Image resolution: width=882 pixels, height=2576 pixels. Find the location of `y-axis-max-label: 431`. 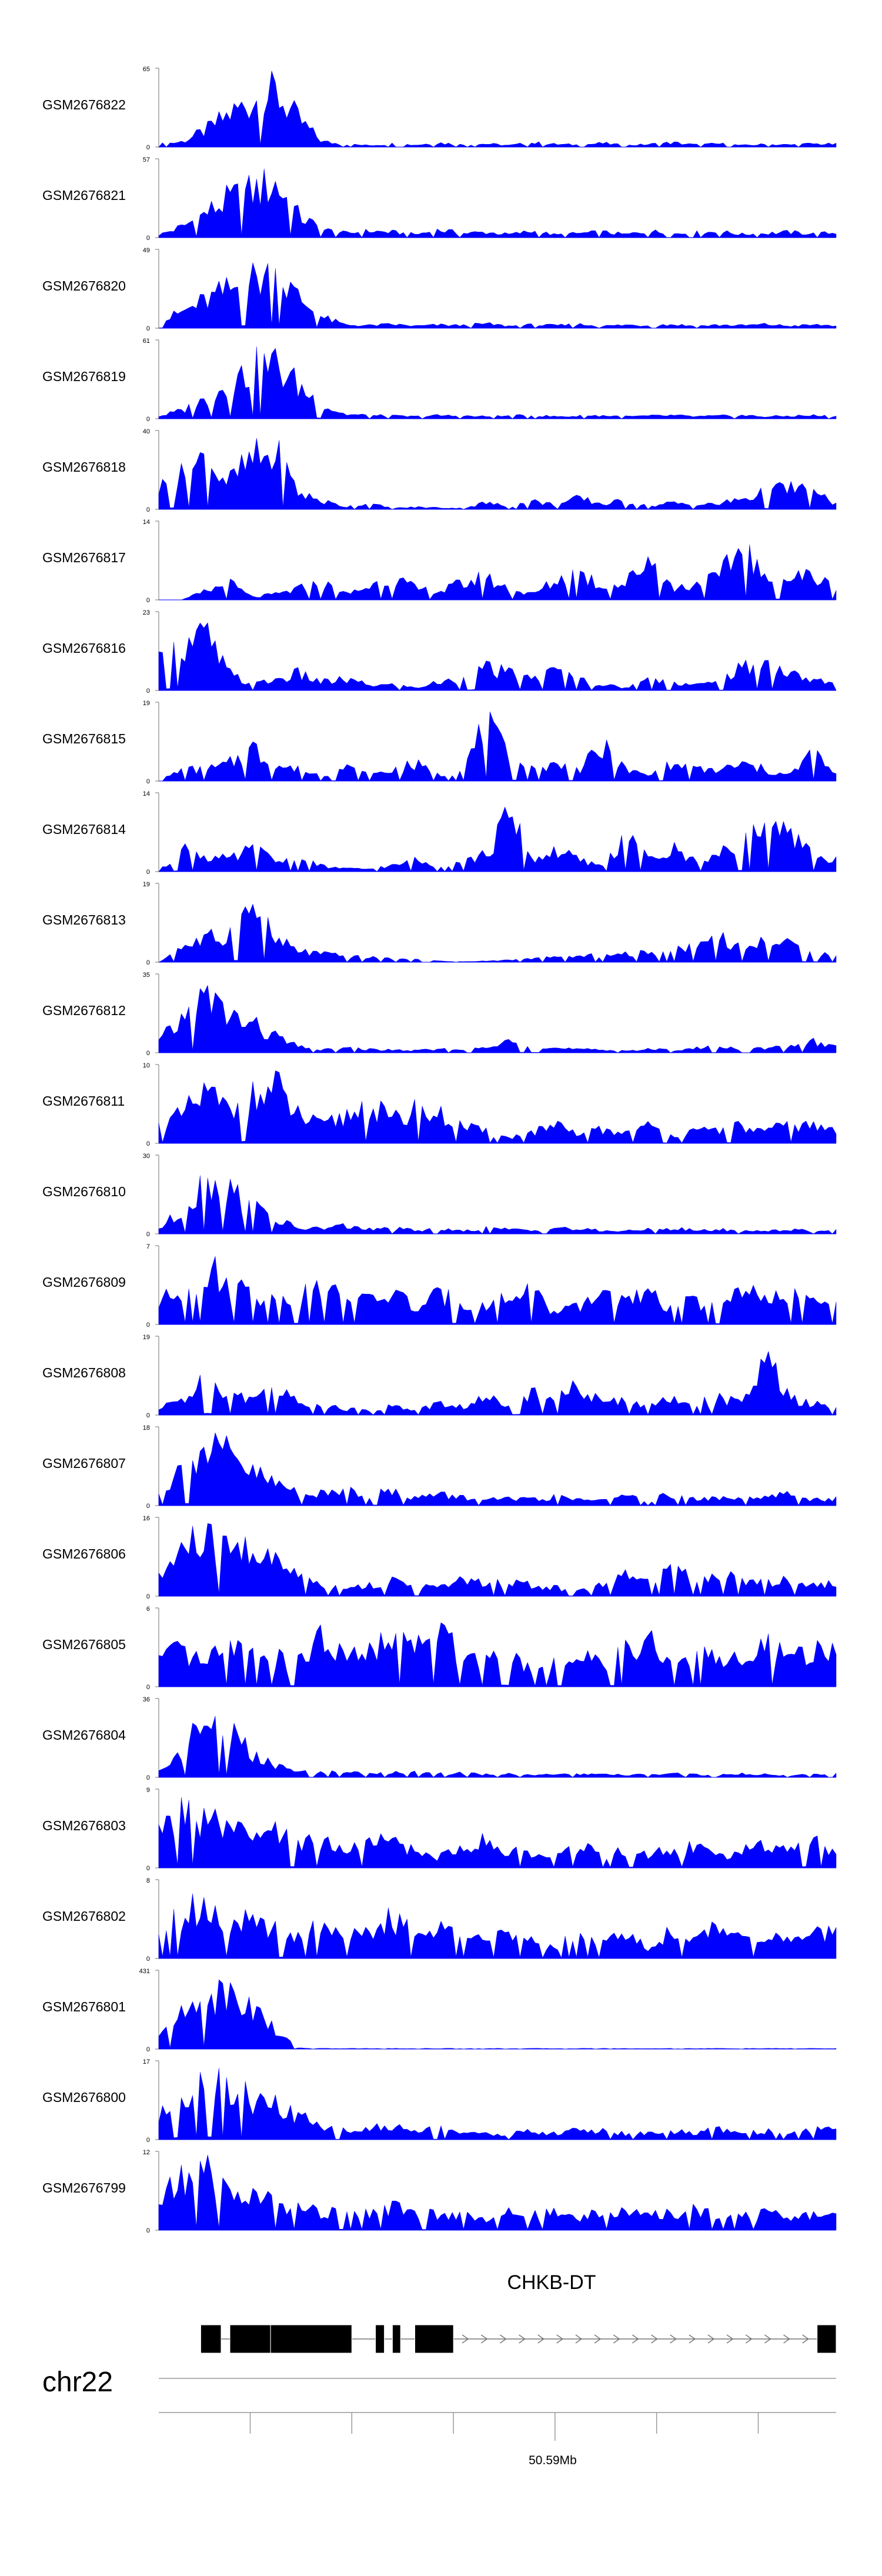

y-axis-max-label: 431 is located at coordinates (144, 1971).